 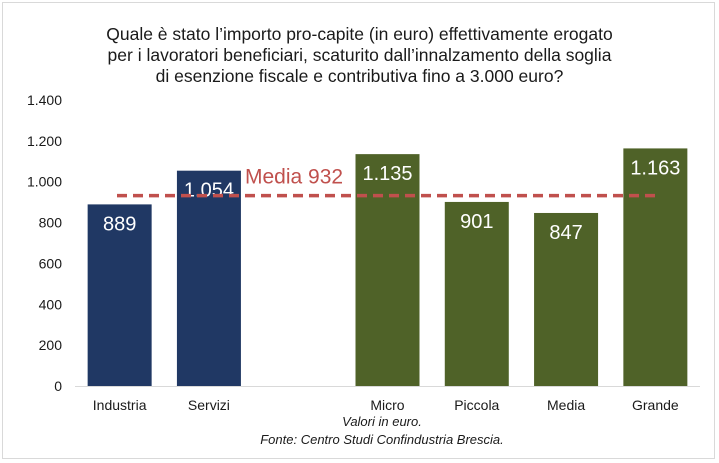 I want to click on x-tick-label: Piccola, so click(x=476, y=405).